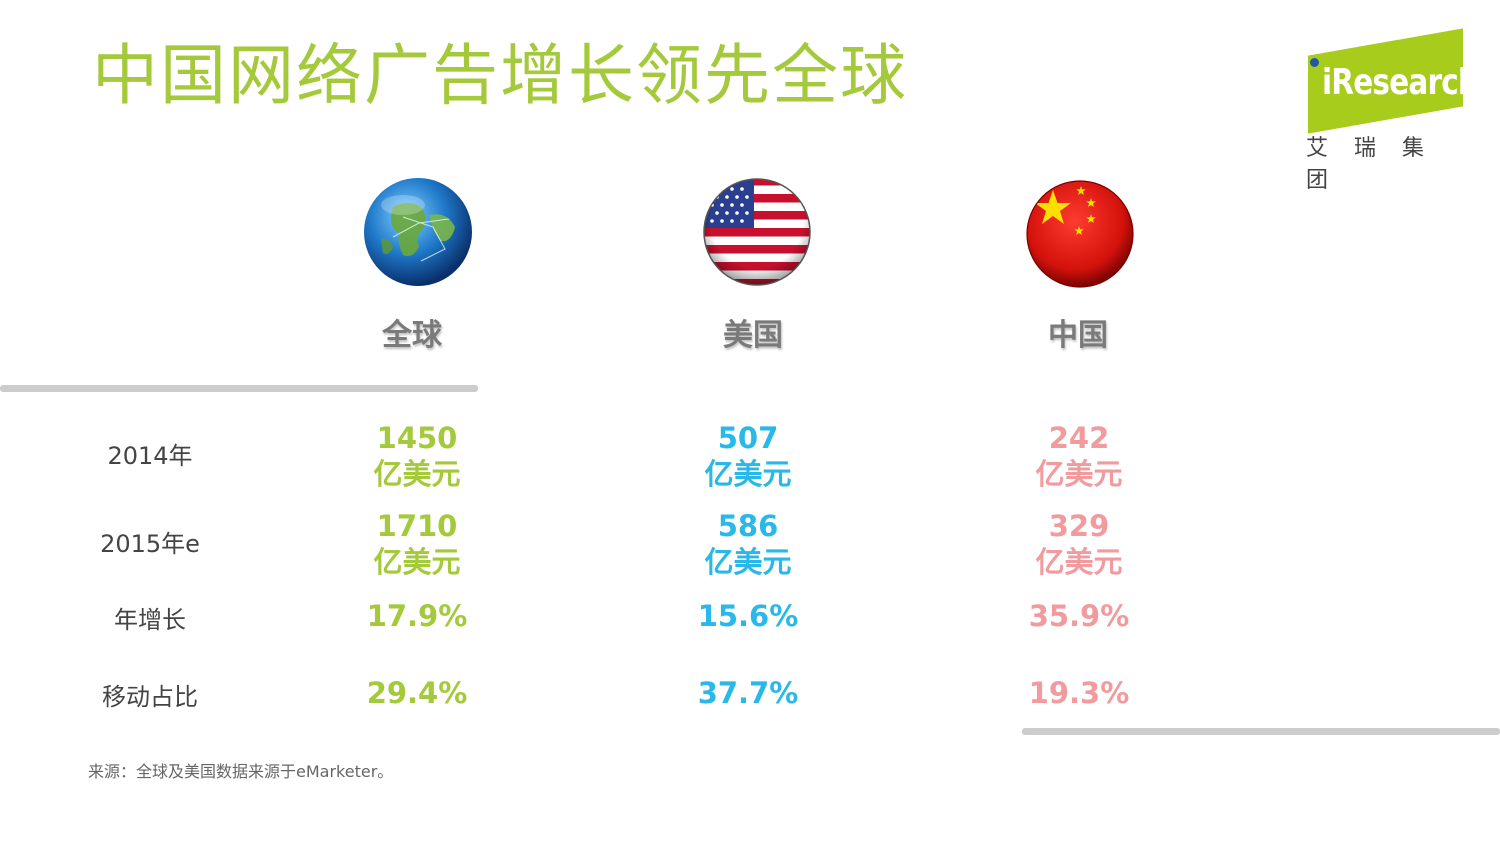  I want to click on column-header-china: 中国, so click(1078, 335).